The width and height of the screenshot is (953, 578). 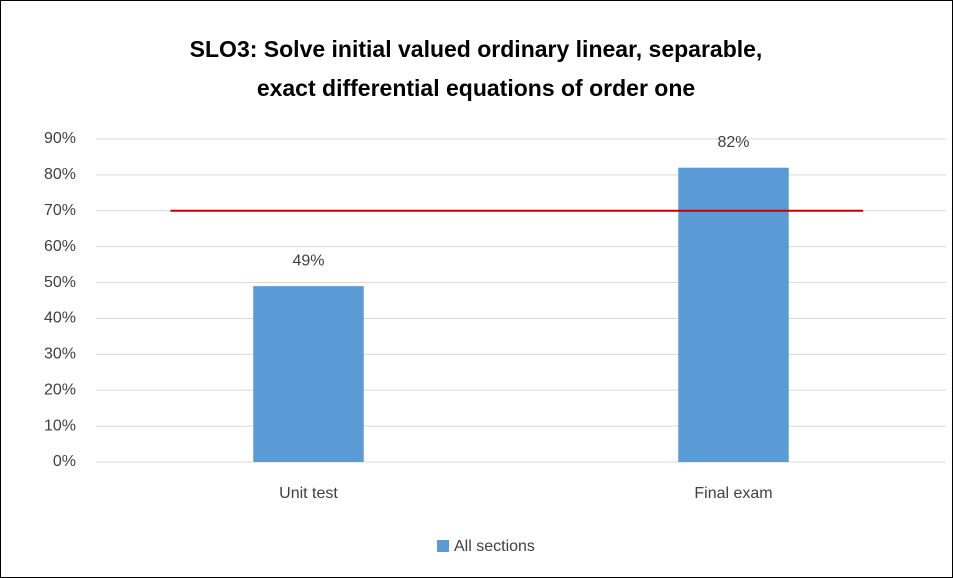 What do you see at coordinates (60, 174) in the screenshot?
I see `y-tick-label: 80%` at bounding box center [60, 174].